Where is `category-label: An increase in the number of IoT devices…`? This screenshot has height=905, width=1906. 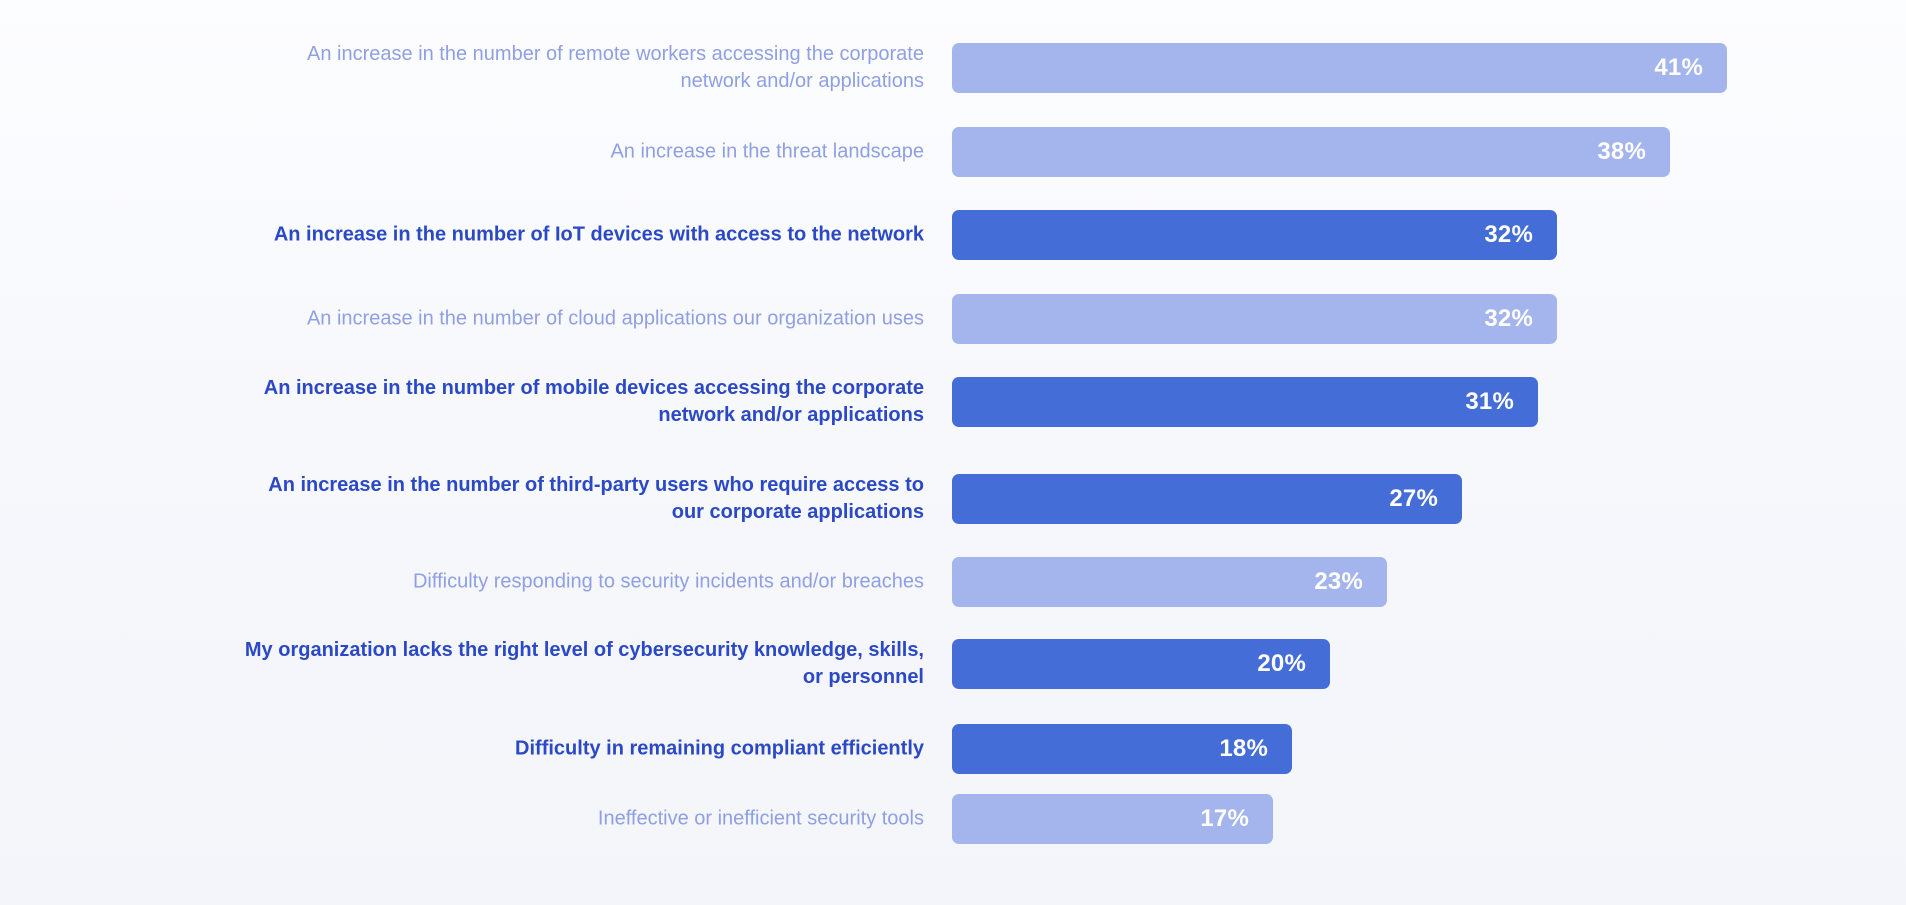 category-label: An increase in the number of IoT devices… is located at coordinates (598, 234).